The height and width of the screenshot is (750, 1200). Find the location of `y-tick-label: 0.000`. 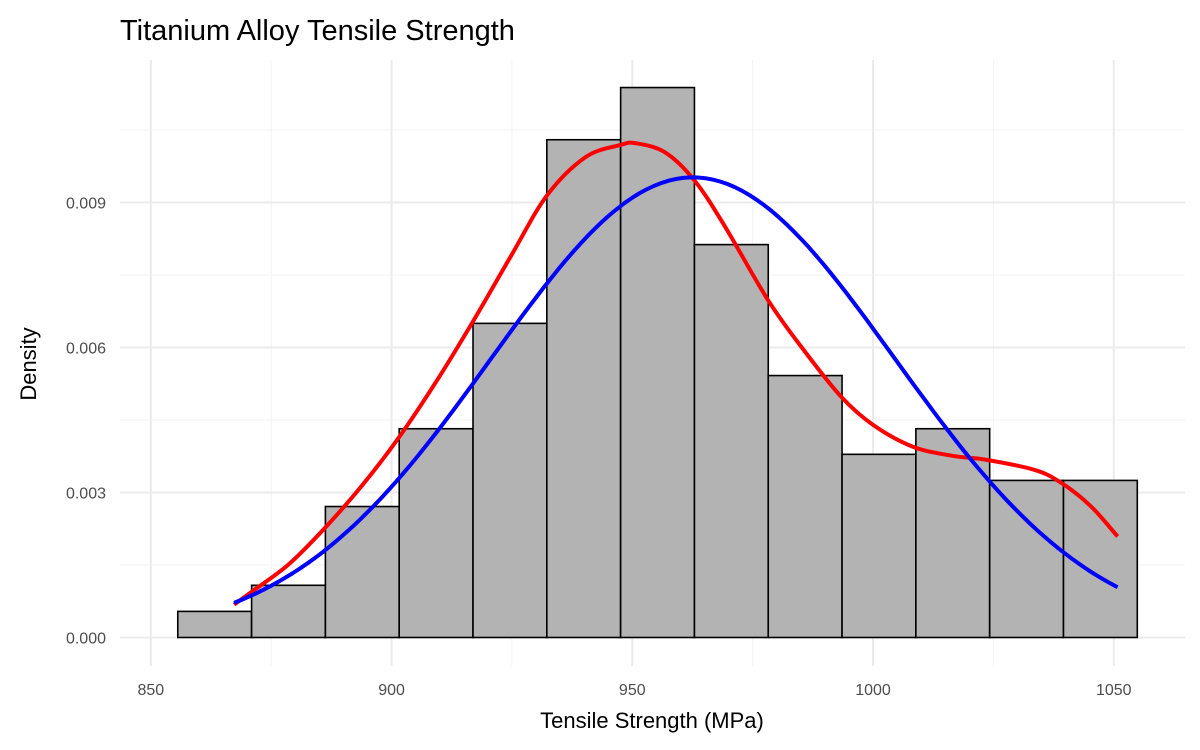

y-tick-label: 0.000 is located at coordinates (86, 638).